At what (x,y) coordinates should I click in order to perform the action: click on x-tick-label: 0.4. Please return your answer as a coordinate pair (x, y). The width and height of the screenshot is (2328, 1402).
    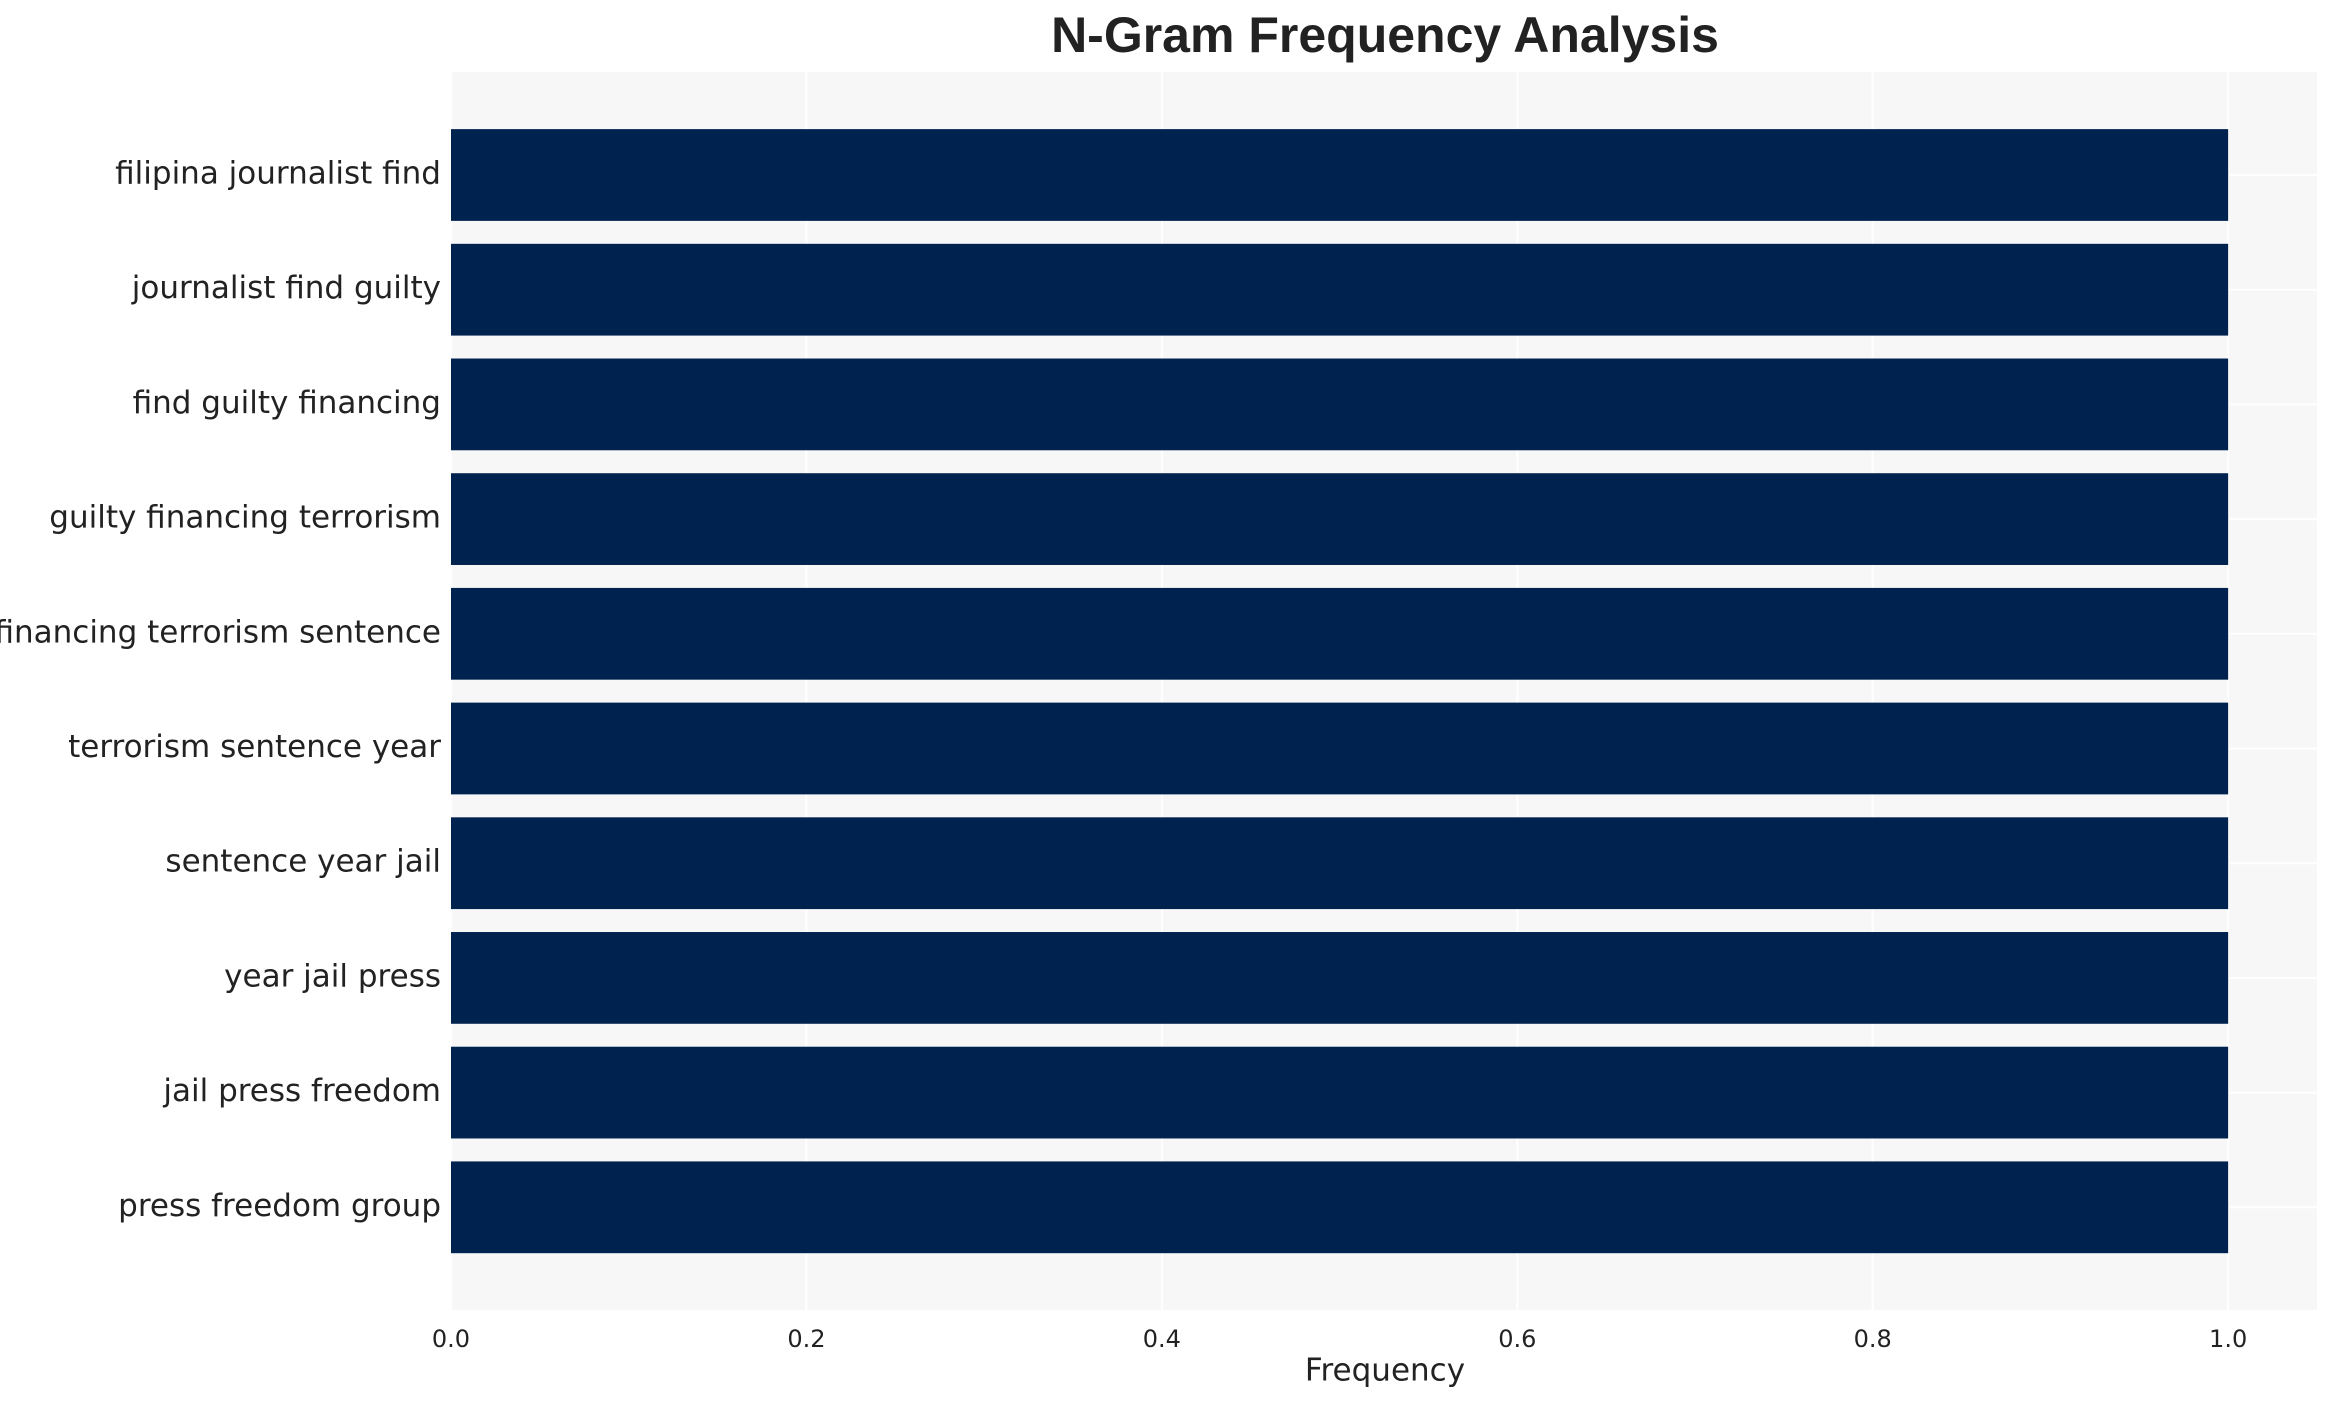
    Looking at the image, I should click on (1162, 1339).